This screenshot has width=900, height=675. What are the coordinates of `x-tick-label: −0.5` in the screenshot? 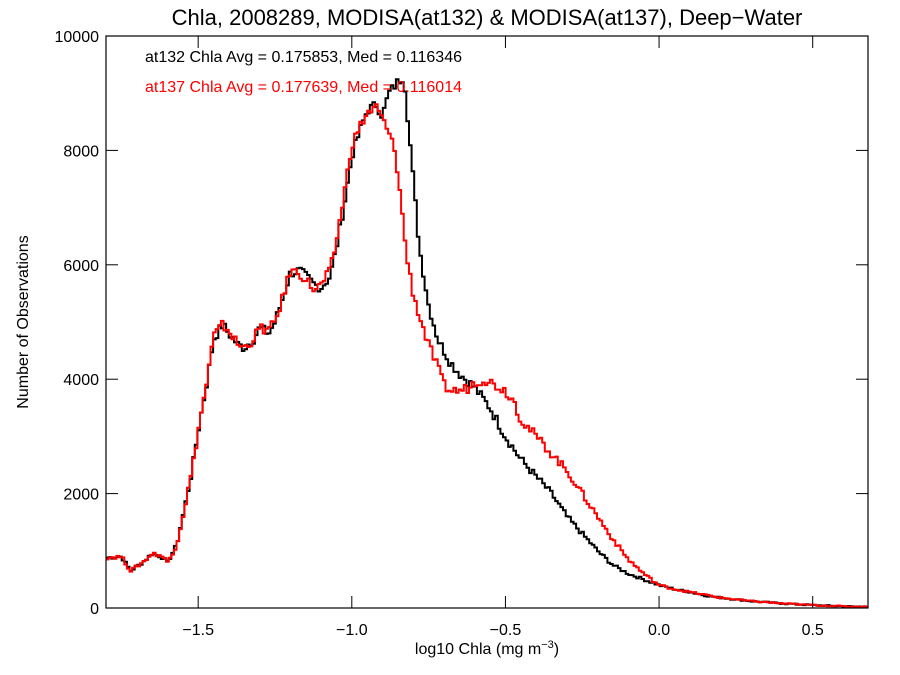 It's located at (506, 630).